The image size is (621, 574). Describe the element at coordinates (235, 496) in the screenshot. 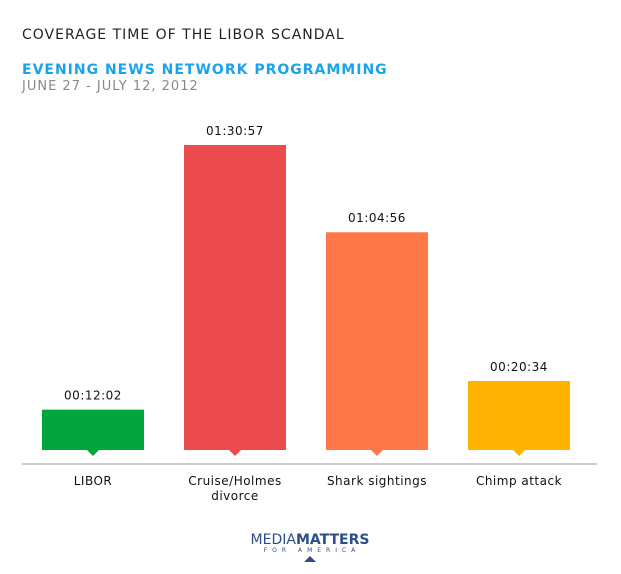

I see `x-tick-label: divorce` at that location.